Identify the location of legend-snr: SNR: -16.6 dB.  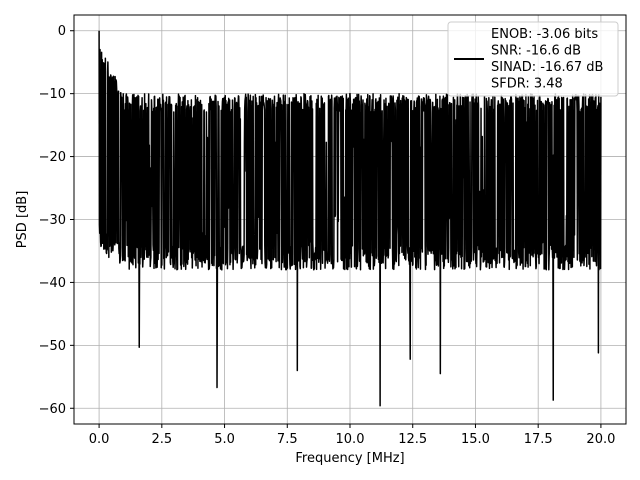
(536, 51).